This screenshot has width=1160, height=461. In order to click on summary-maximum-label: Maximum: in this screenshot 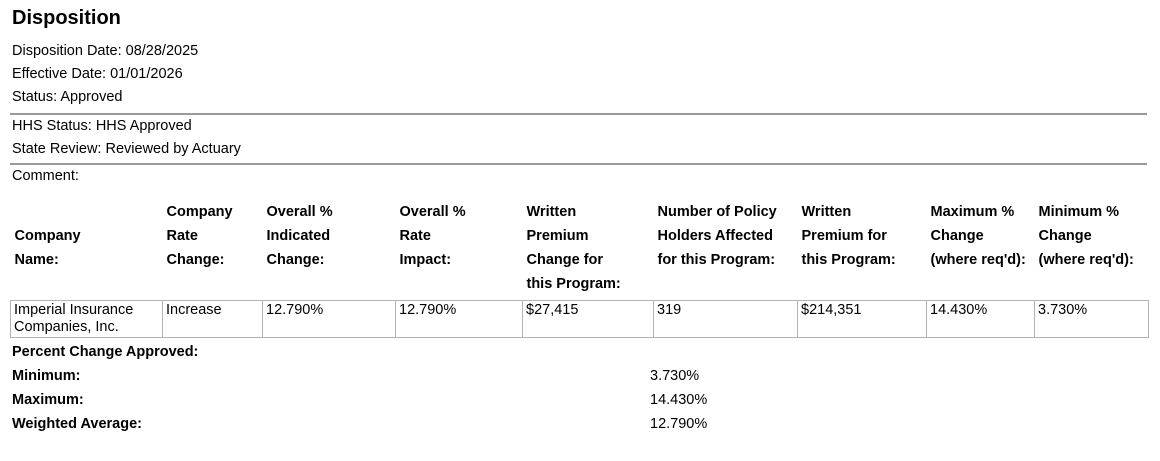, I will do `click(48, 400)`.